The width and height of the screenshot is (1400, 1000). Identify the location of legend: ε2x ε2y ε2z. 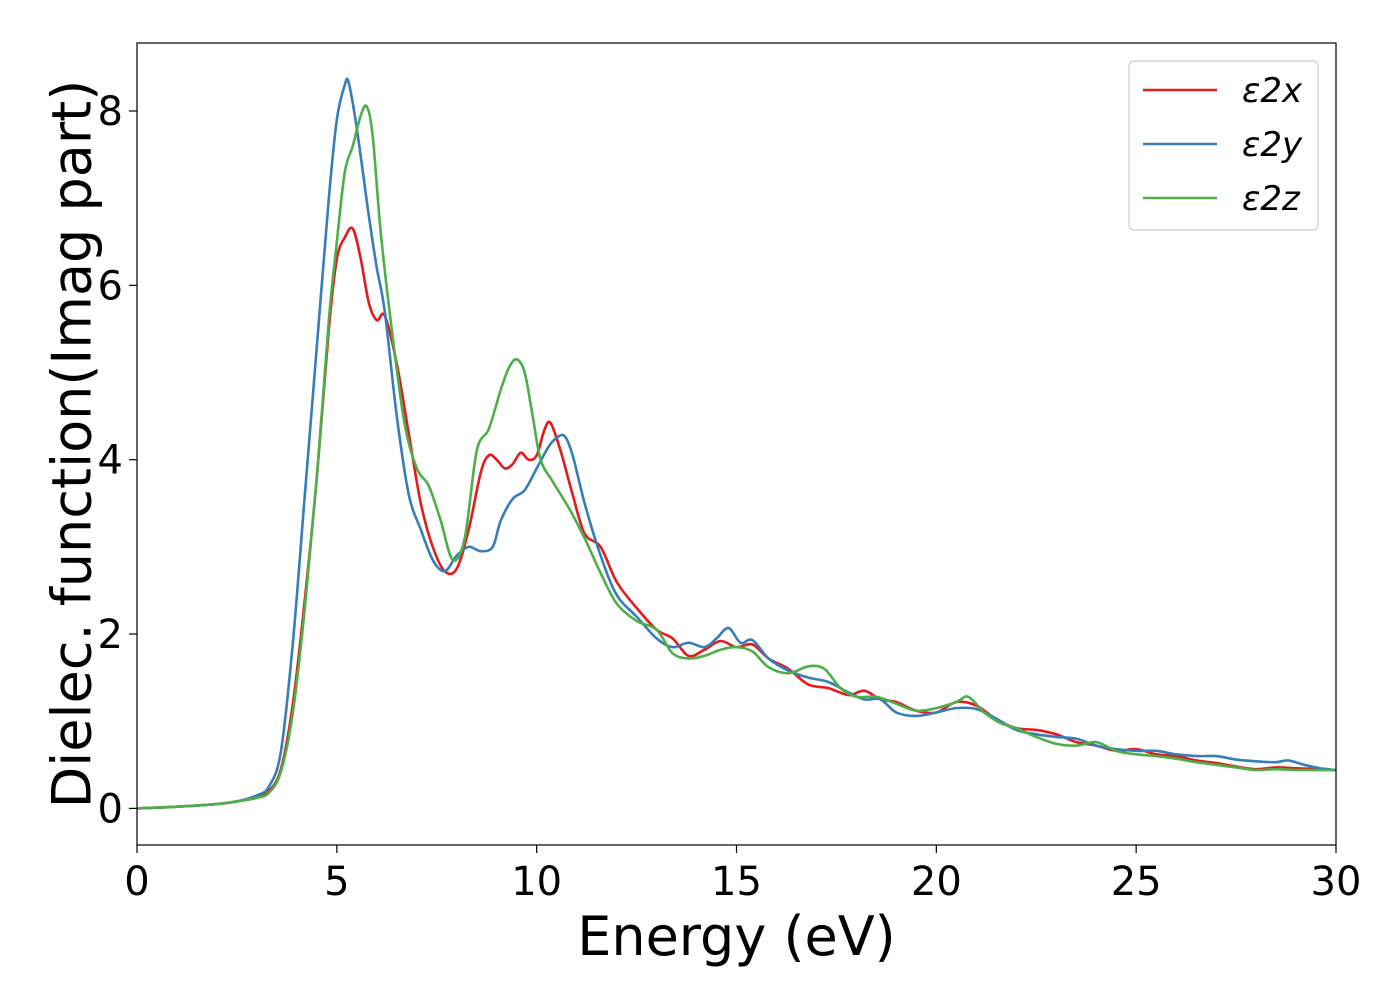
(1223, 145).